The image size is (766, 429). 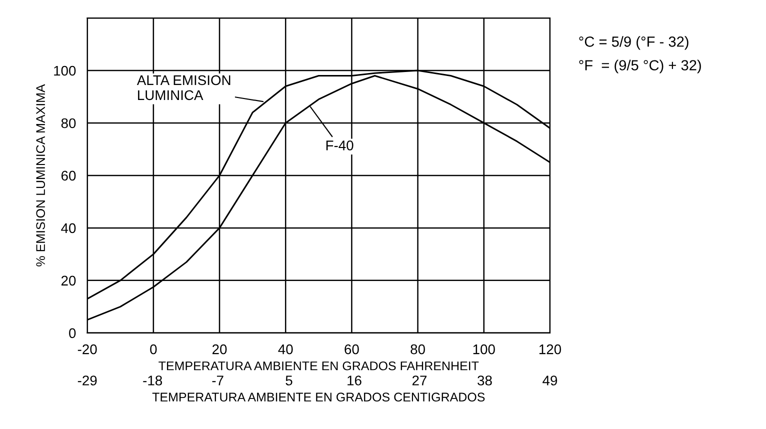 What do you see at coordinates (68, 175) in the screenshot?
I see `y-tick-label: 60` at bounding box center [68, 175].